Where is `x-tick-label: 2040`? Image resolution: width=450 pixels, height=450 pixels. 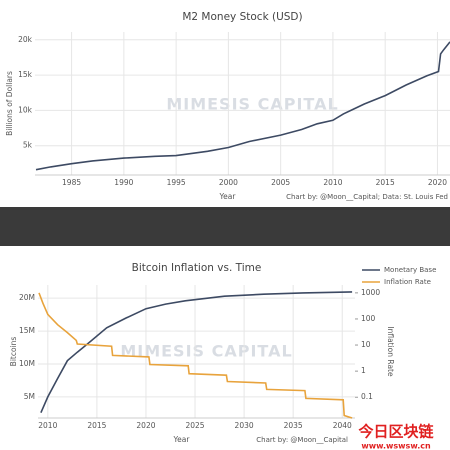 x-tick-label: 2040 is located at coordinates (342, 425).